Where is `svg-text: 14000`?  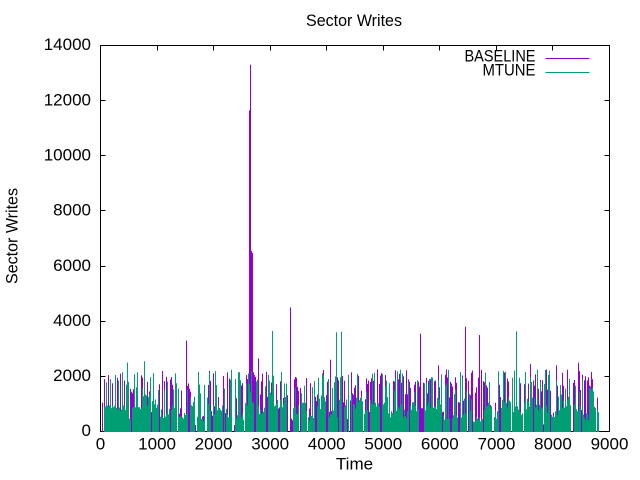
svg-text: 14000 is located at coordinates (67, 44).